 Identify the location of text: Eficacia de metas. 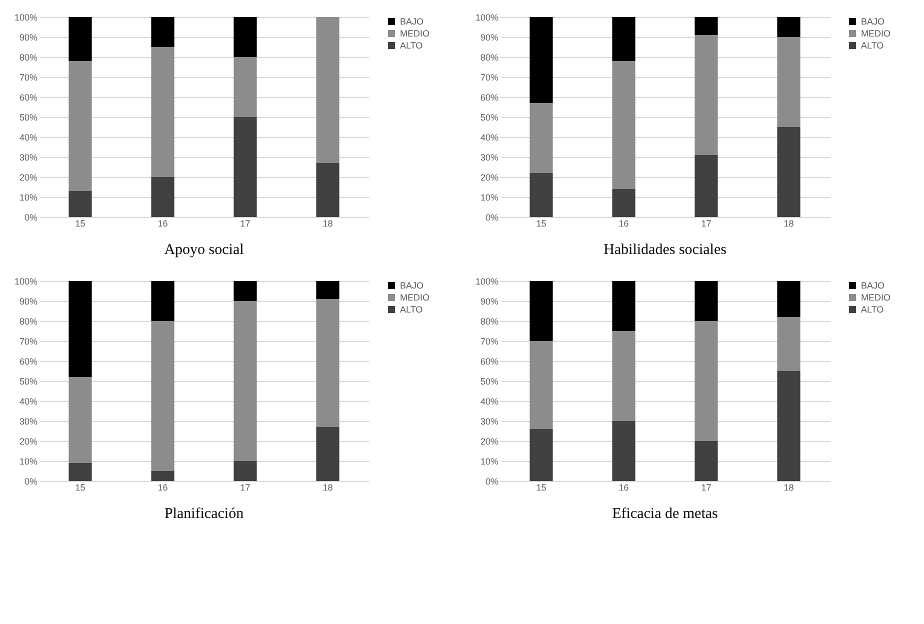
(665, 514).